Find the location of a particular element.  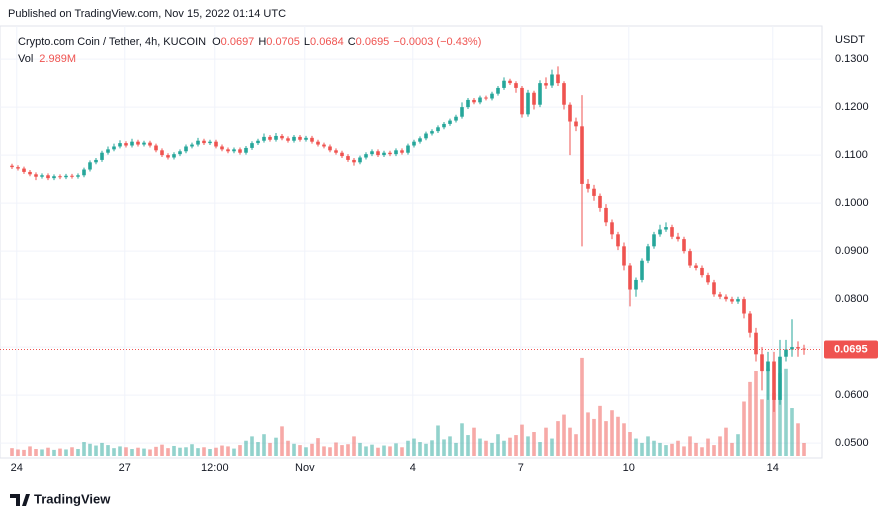

ohlc-value: 0.0695 is located at coordinates (373, 42).